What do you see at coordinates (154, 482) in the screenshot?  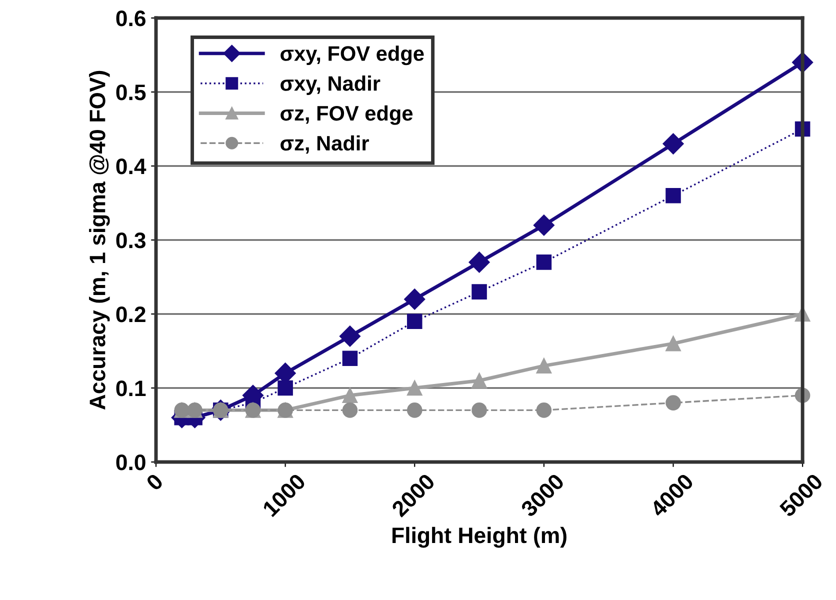 I see `x-tick-label: 0` at bounding box center [154, 482].